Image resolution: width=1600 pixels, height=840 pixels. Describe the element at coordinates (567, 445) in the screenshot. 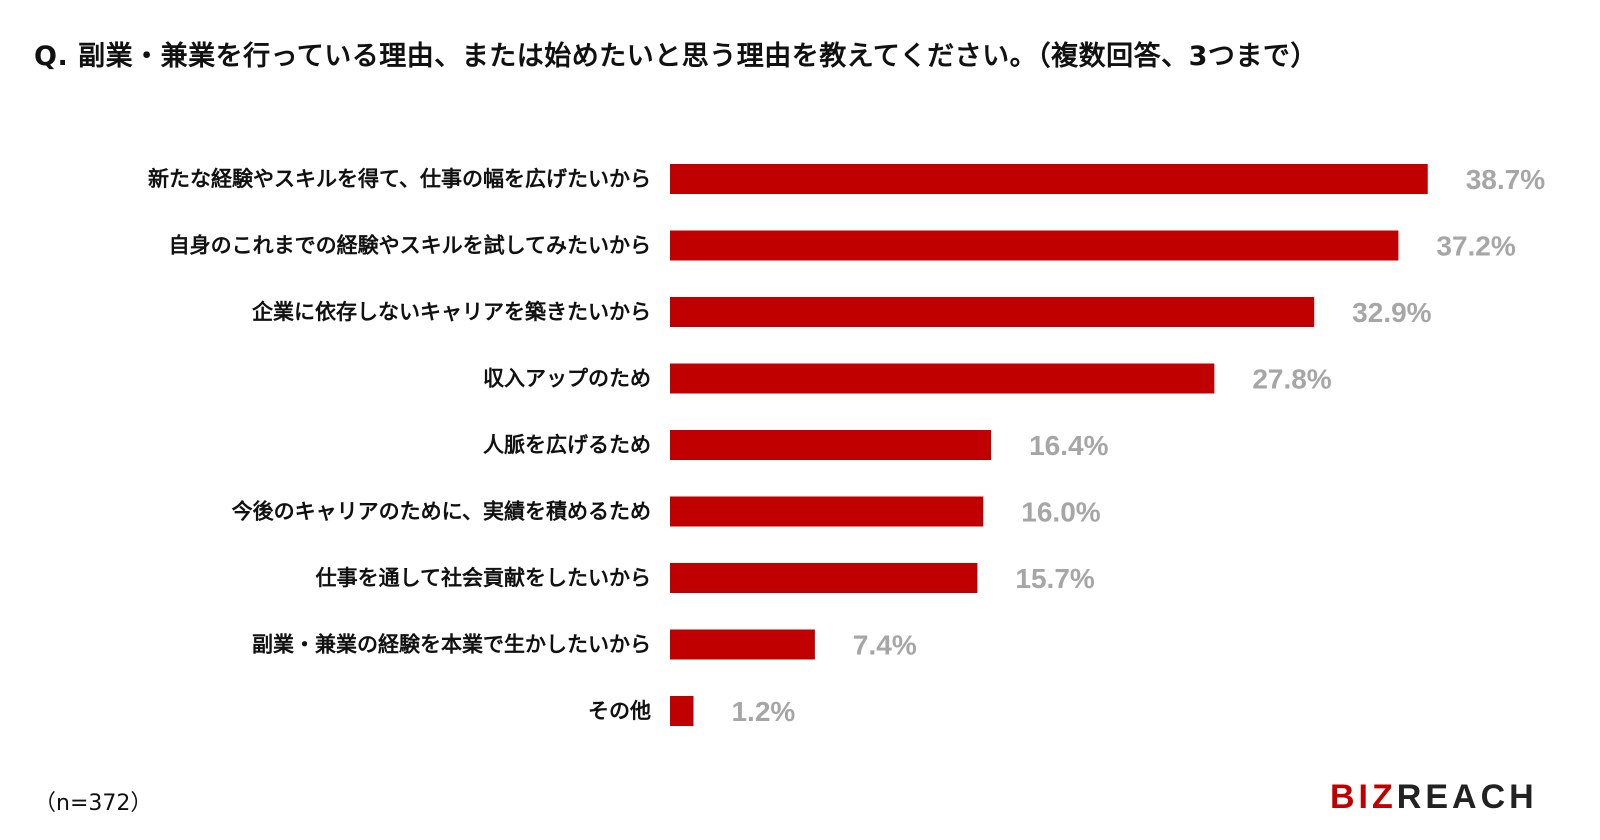

I see `category-label: 人脈を広げるため` at that location.